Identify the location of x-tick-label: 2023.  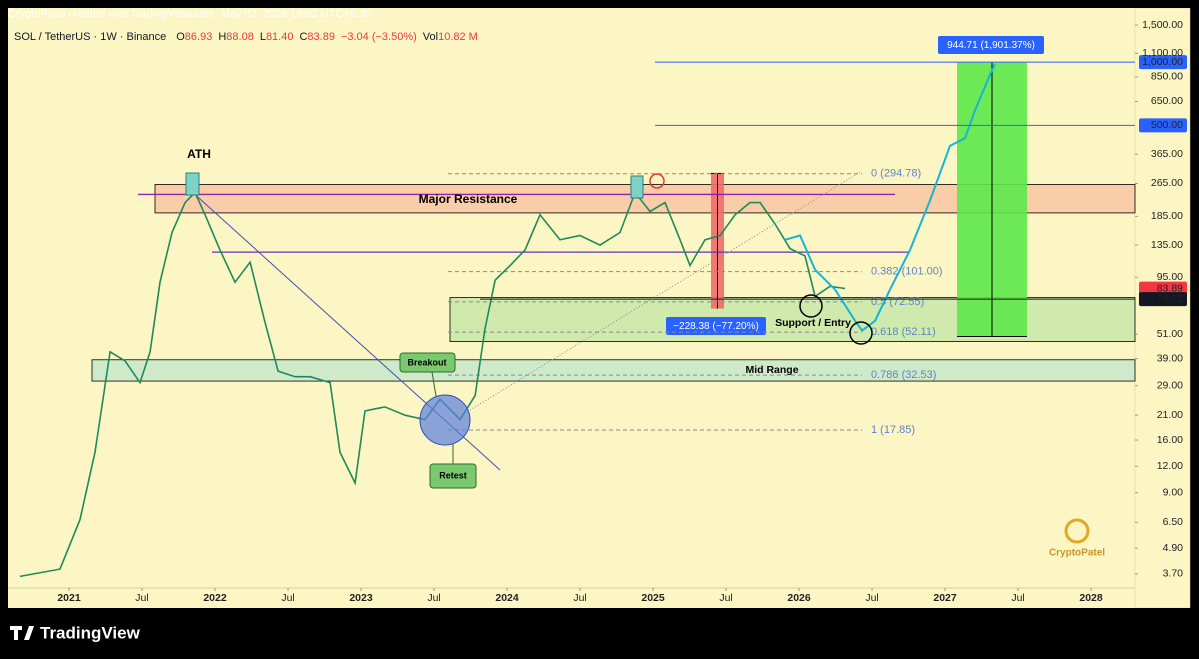
(361, 598).